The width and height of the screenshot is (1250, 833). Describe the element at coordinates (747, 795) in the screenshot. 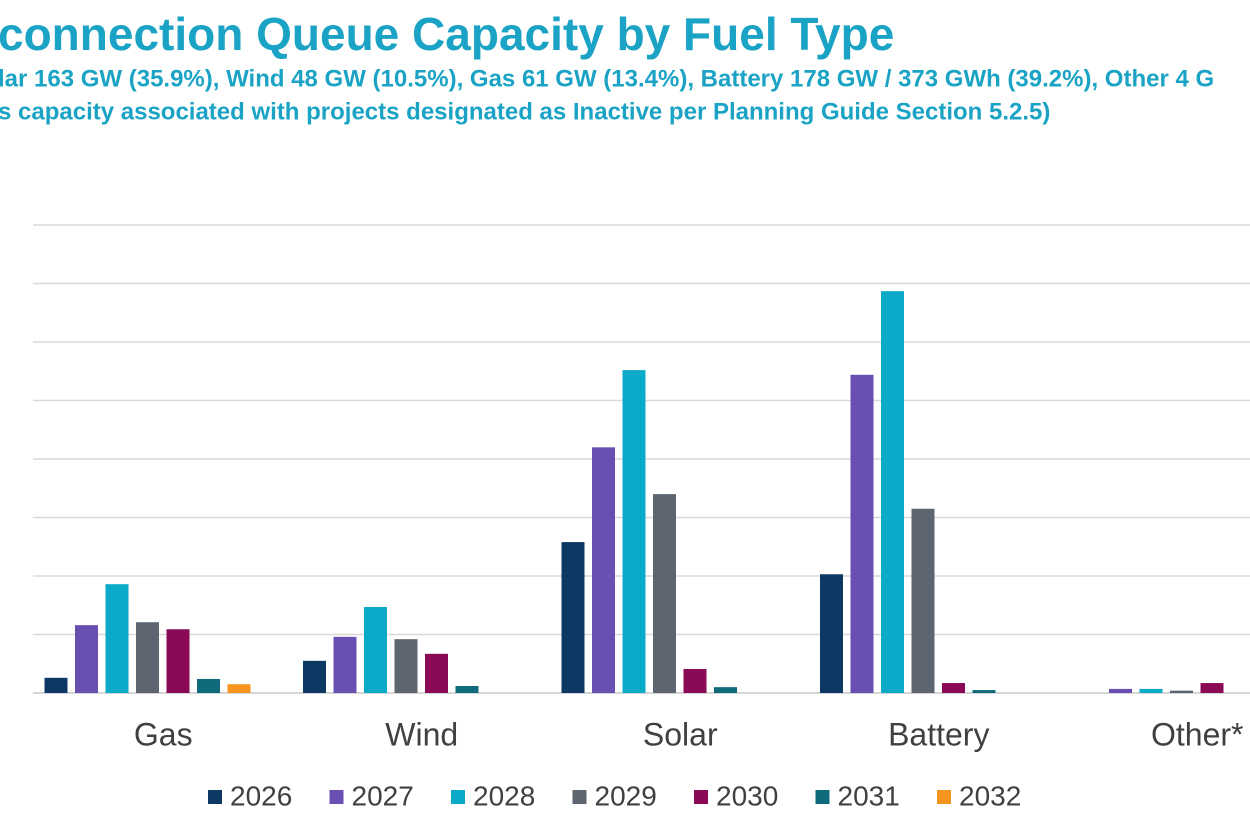

I see `legend-label: 2030` at that location.